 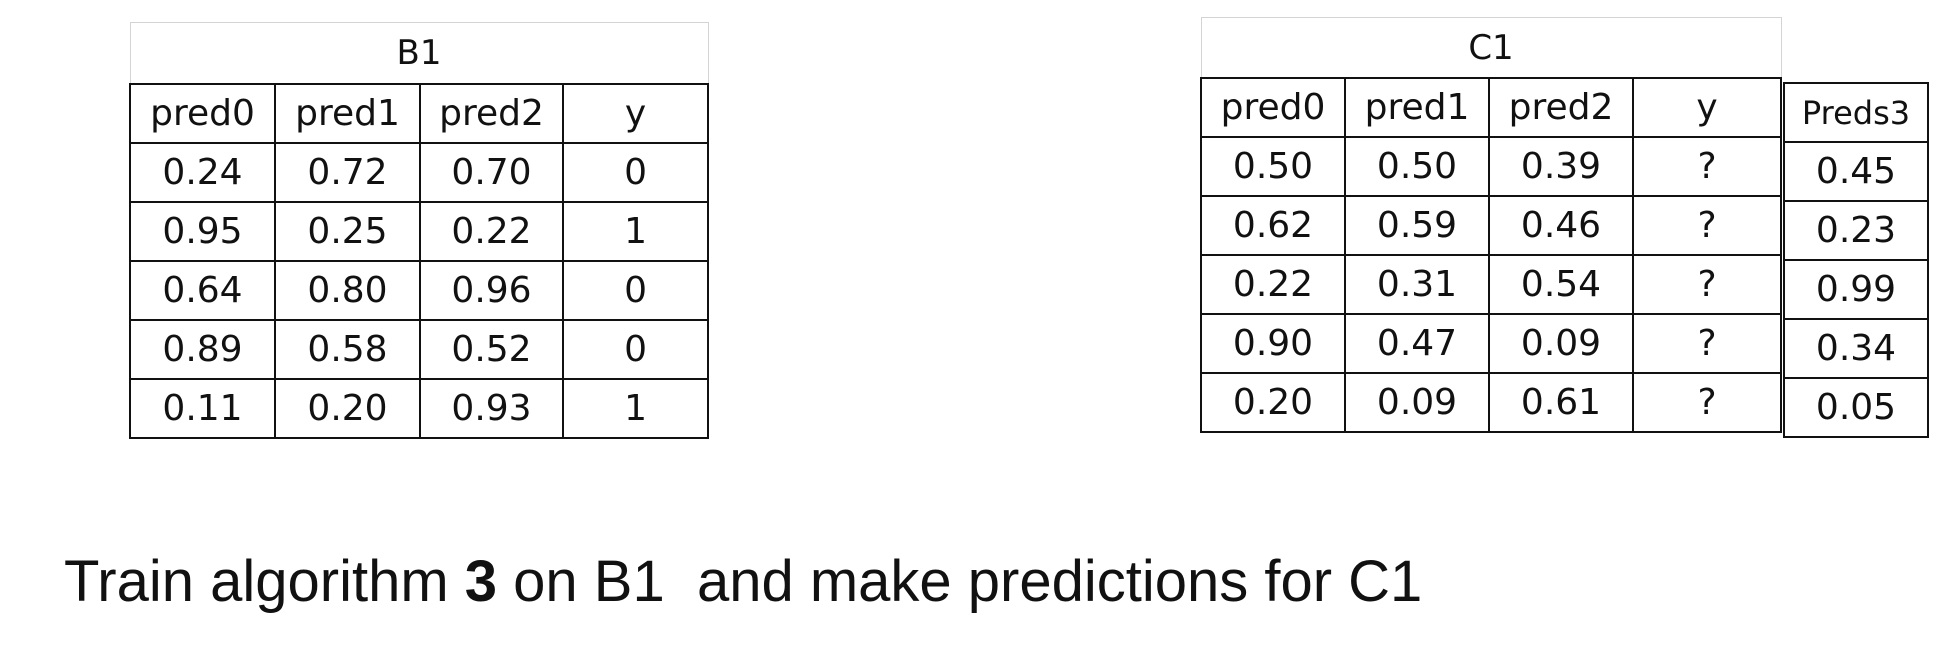 I want to click on table-row: 0.24 0.72 0.70 0, so click(x=419, y=172).